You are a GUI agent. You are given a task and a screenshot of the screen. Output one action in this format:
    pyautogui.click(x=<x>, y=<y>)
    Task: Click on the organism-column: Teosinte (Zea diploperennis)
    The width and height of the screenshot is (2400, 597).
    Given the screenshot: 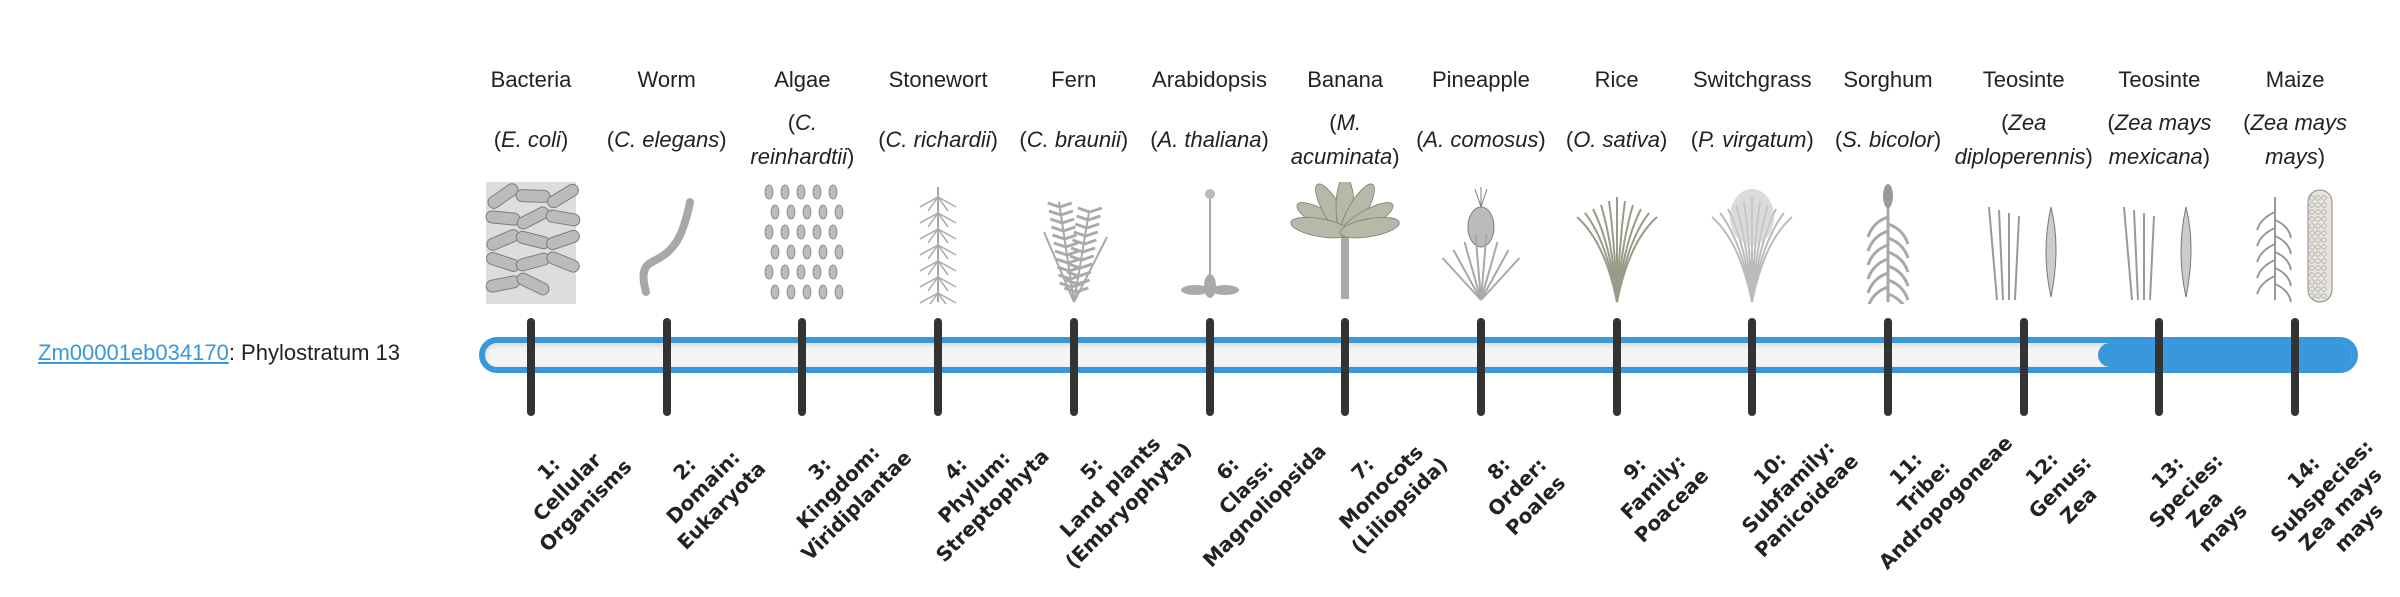 What is the action you would take?
    pyautogui.click(x=2023, y=183)
    